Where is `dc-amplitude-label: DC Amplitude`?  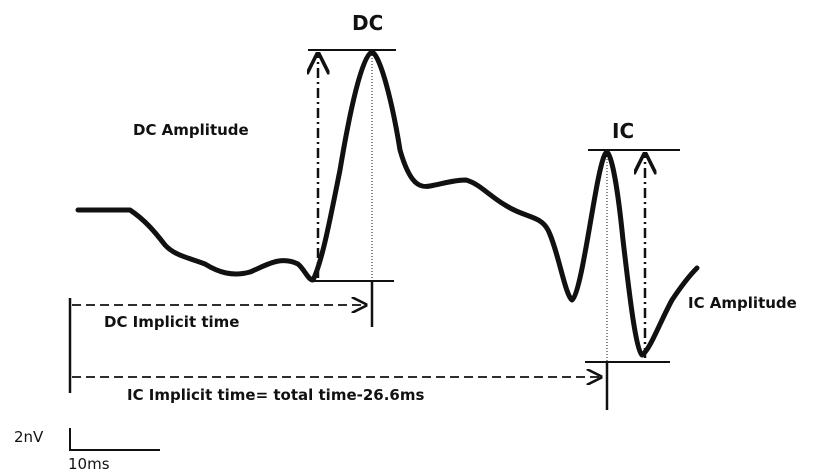 dc-amplitude-label: DC Amplitude is located at coordinates (191, 130).